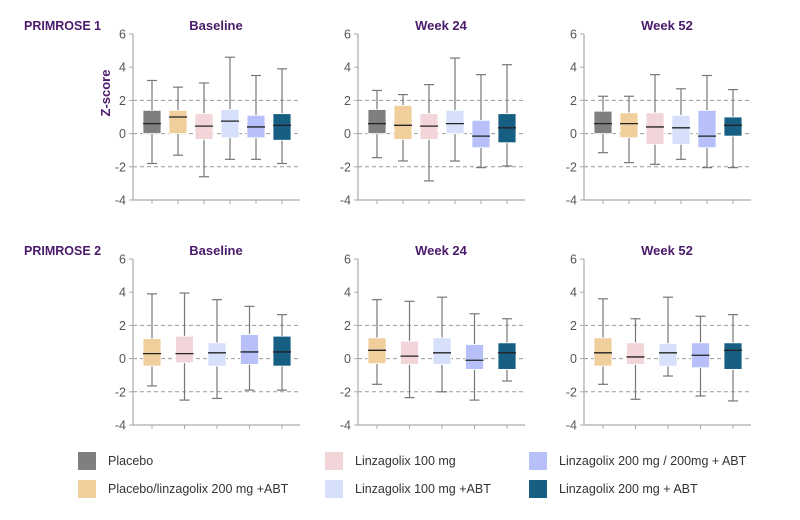 Image resolution: width=800 pixels, height=520 pixels. I want to click on legend-item: Linzagolix 100 mg +ABT, so click(408, 489).